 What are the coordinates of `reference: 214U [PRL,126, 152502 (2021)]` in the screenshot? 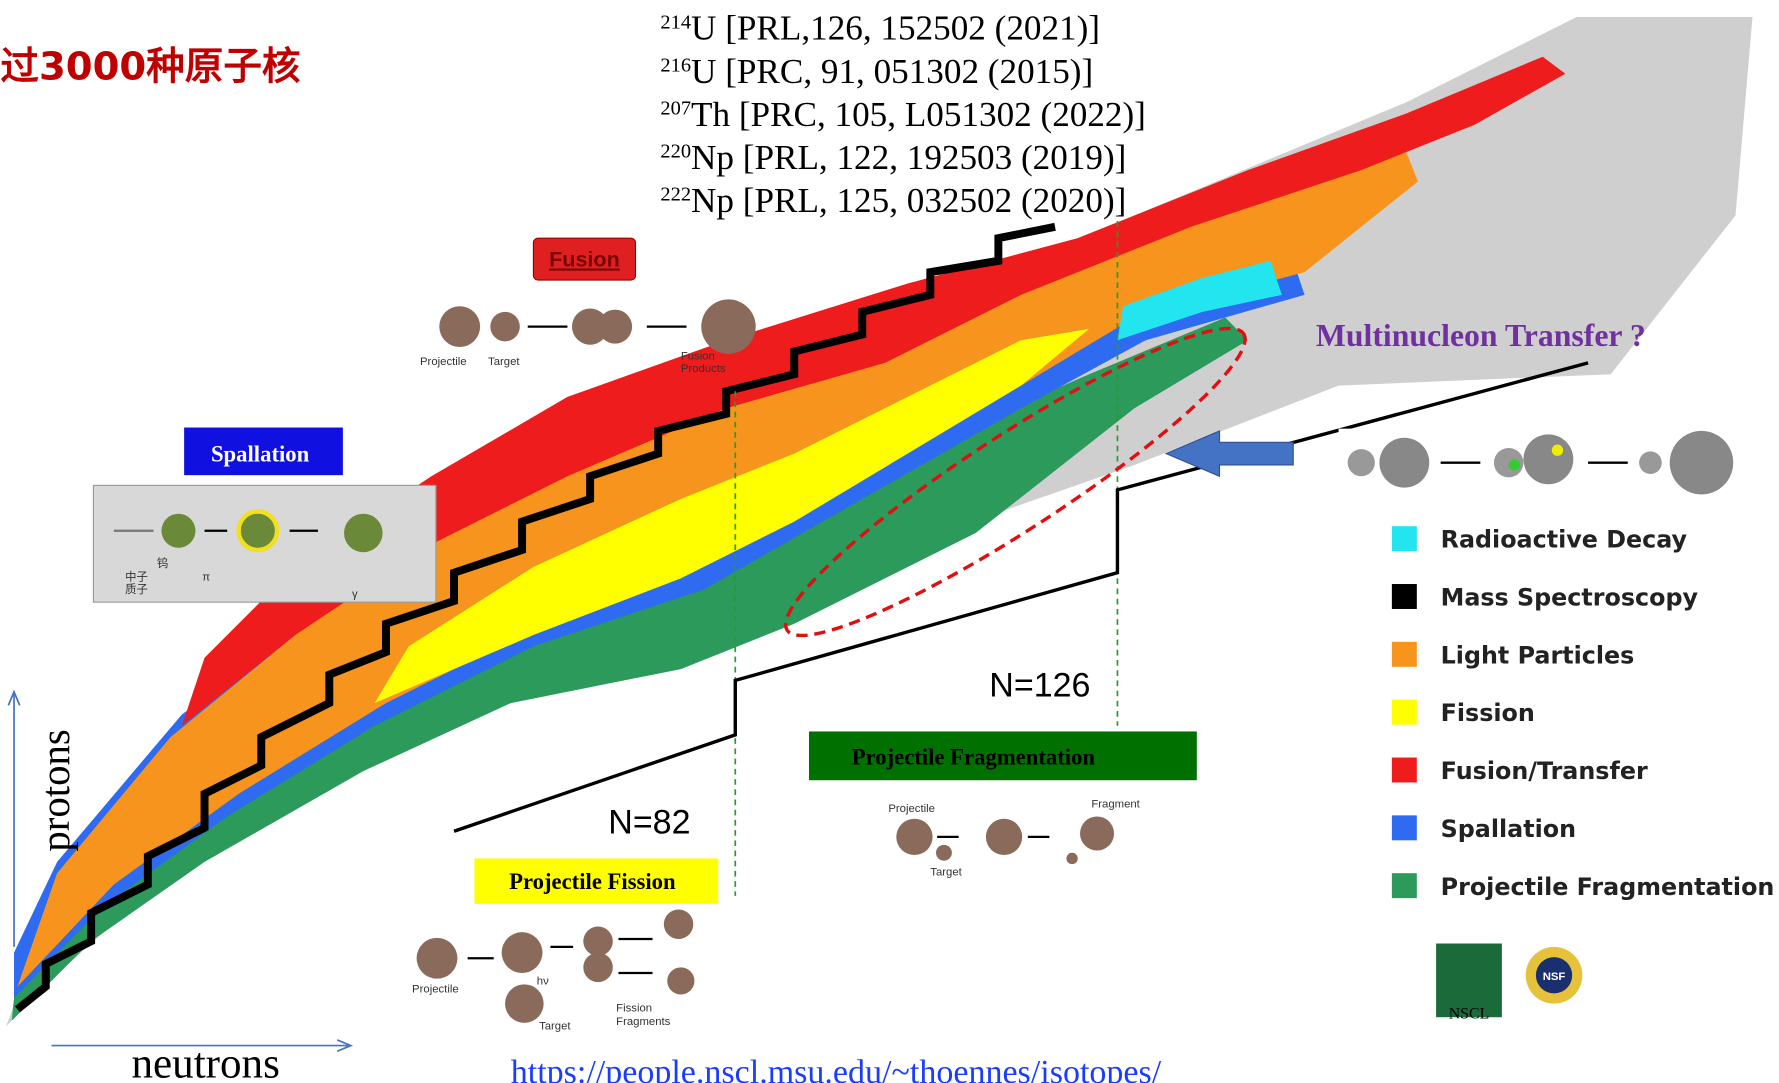 It's located at (880, 28).